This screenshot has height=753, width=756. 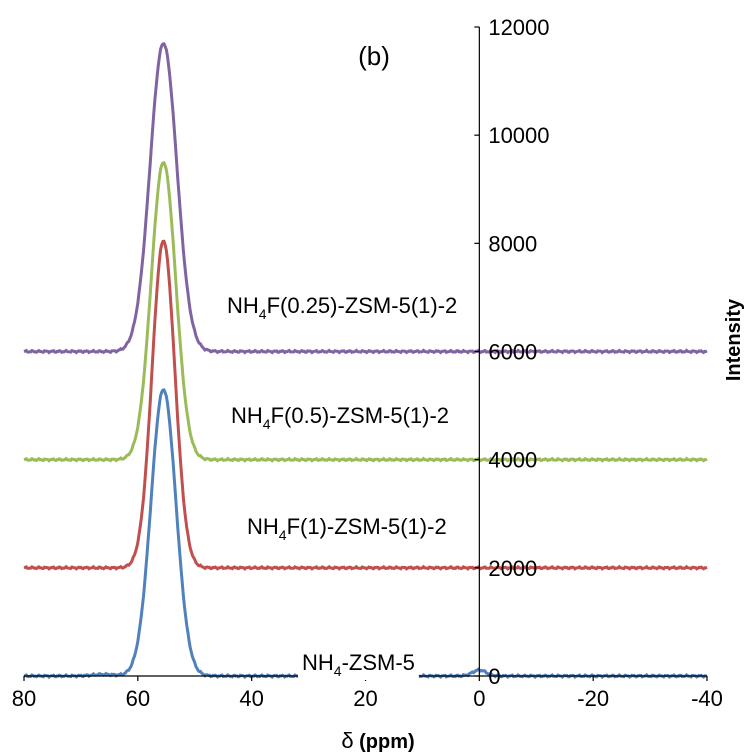 What do you see at coordinates (512, 460) in the screenshot?
I see `y-tick-label: 4000` at bounding box center [512, 460].